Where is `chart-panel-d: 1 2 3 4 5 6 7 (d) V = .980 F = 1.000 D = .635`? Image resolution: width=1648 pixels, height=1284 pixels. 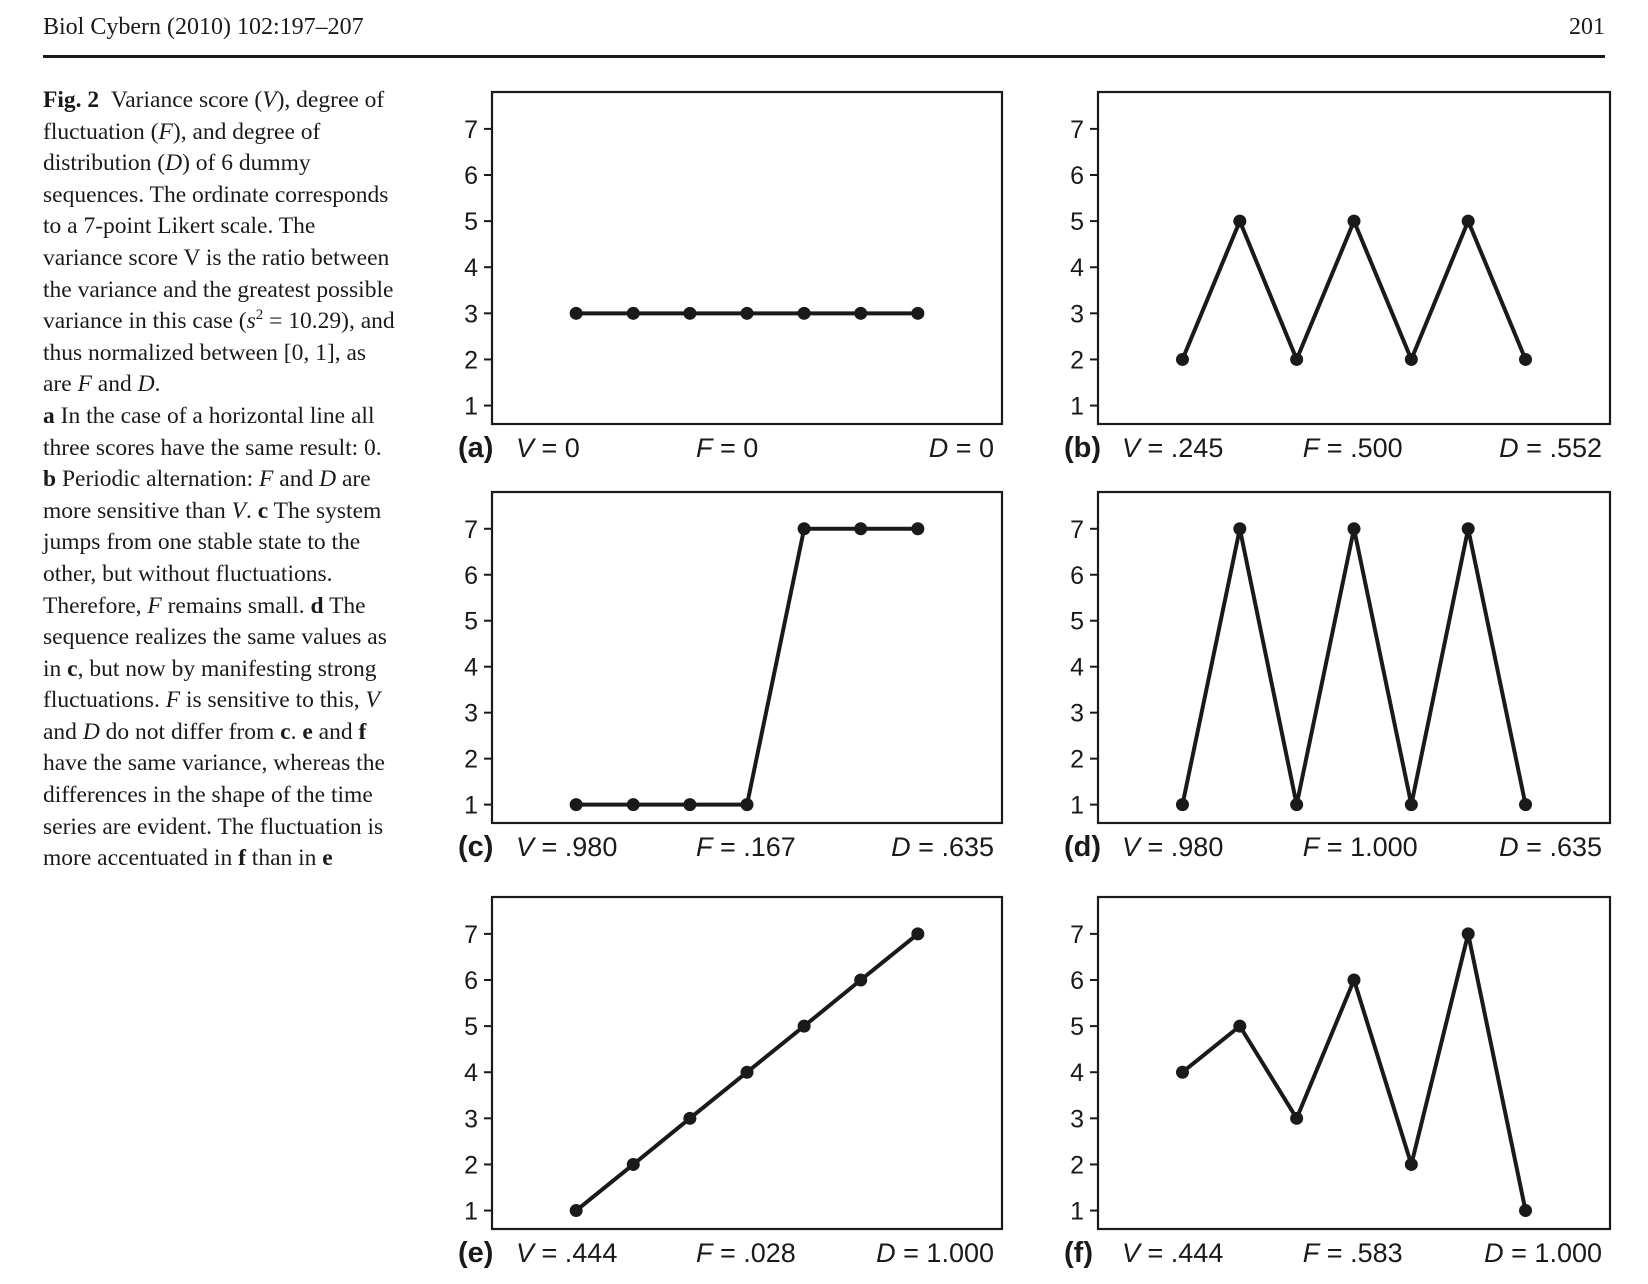
chart-panel-d: 1 2 3 4 5 6 7 (d) V = .980 F = 1.000 D = .635 is located at coordinates (1338, 676).